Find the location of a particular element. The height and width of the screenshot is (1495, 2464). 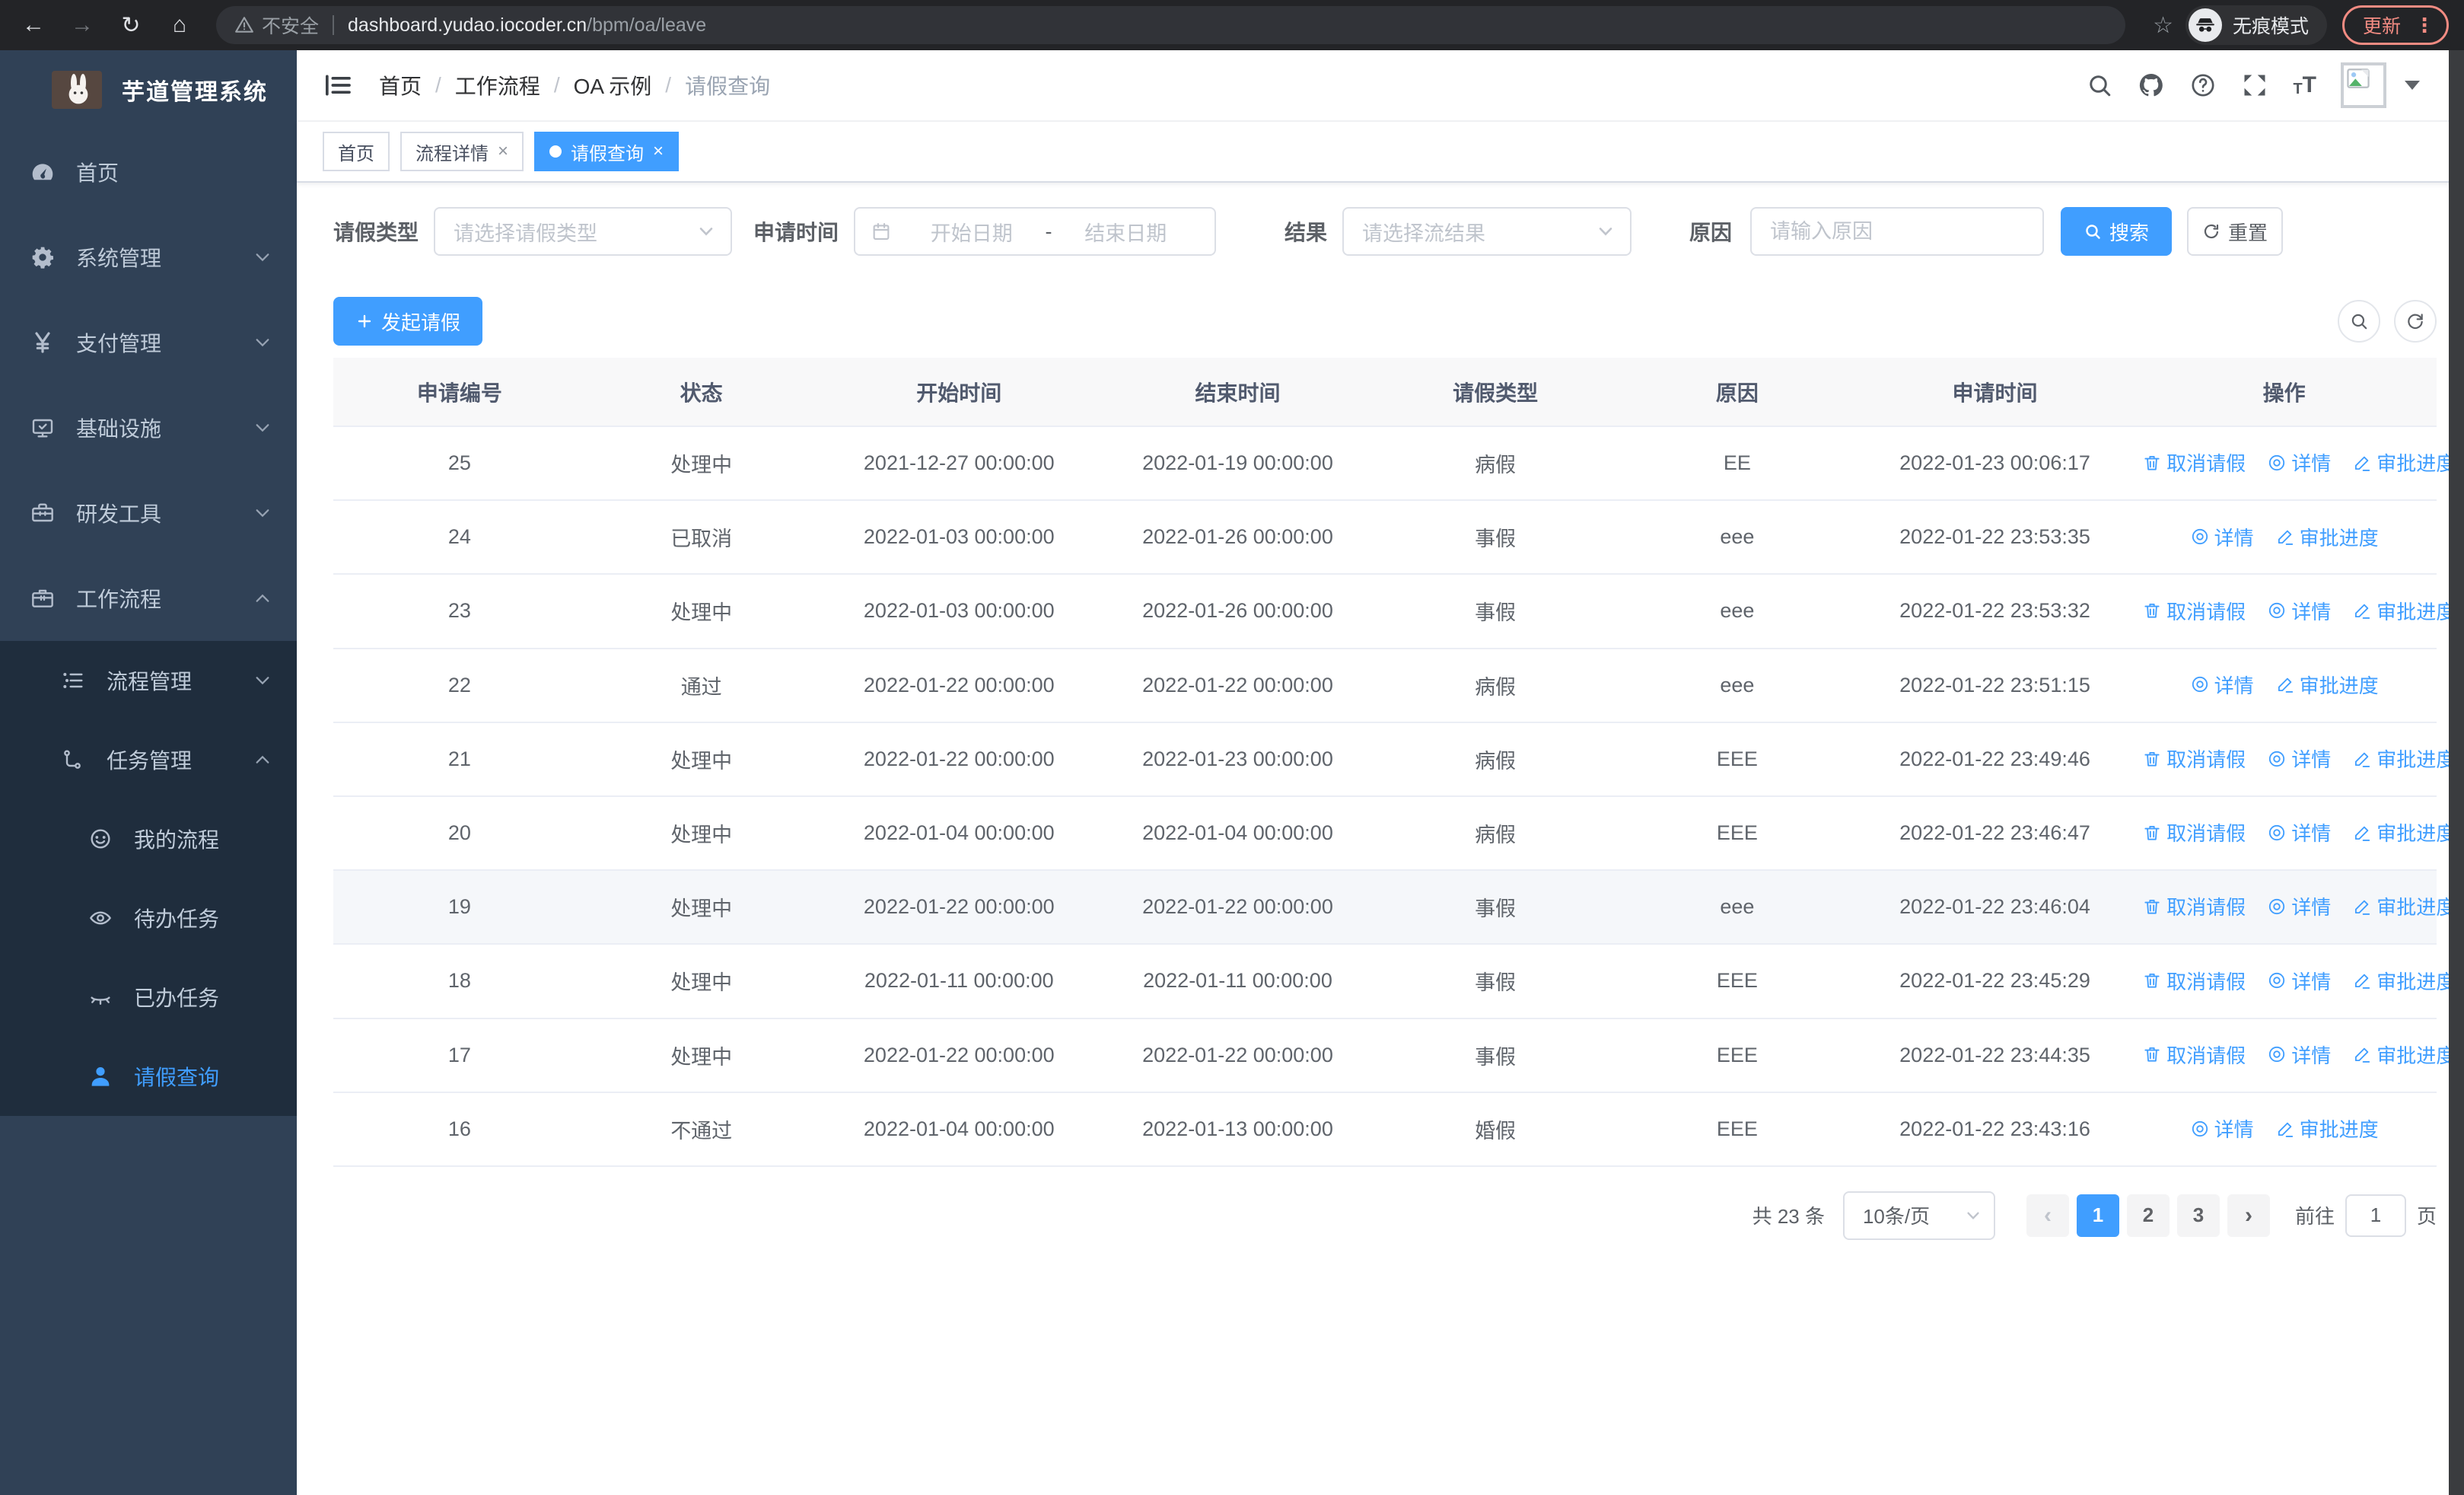

breadcrumb-item: 首页 is located at coordinates (400, 87).